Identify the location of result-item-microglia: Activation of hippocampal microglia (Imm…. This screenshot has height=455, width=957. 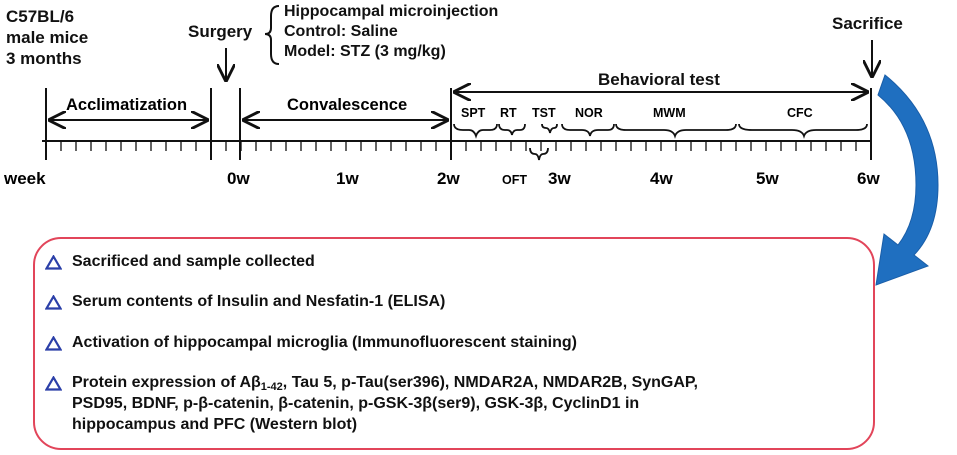
(311, 343).